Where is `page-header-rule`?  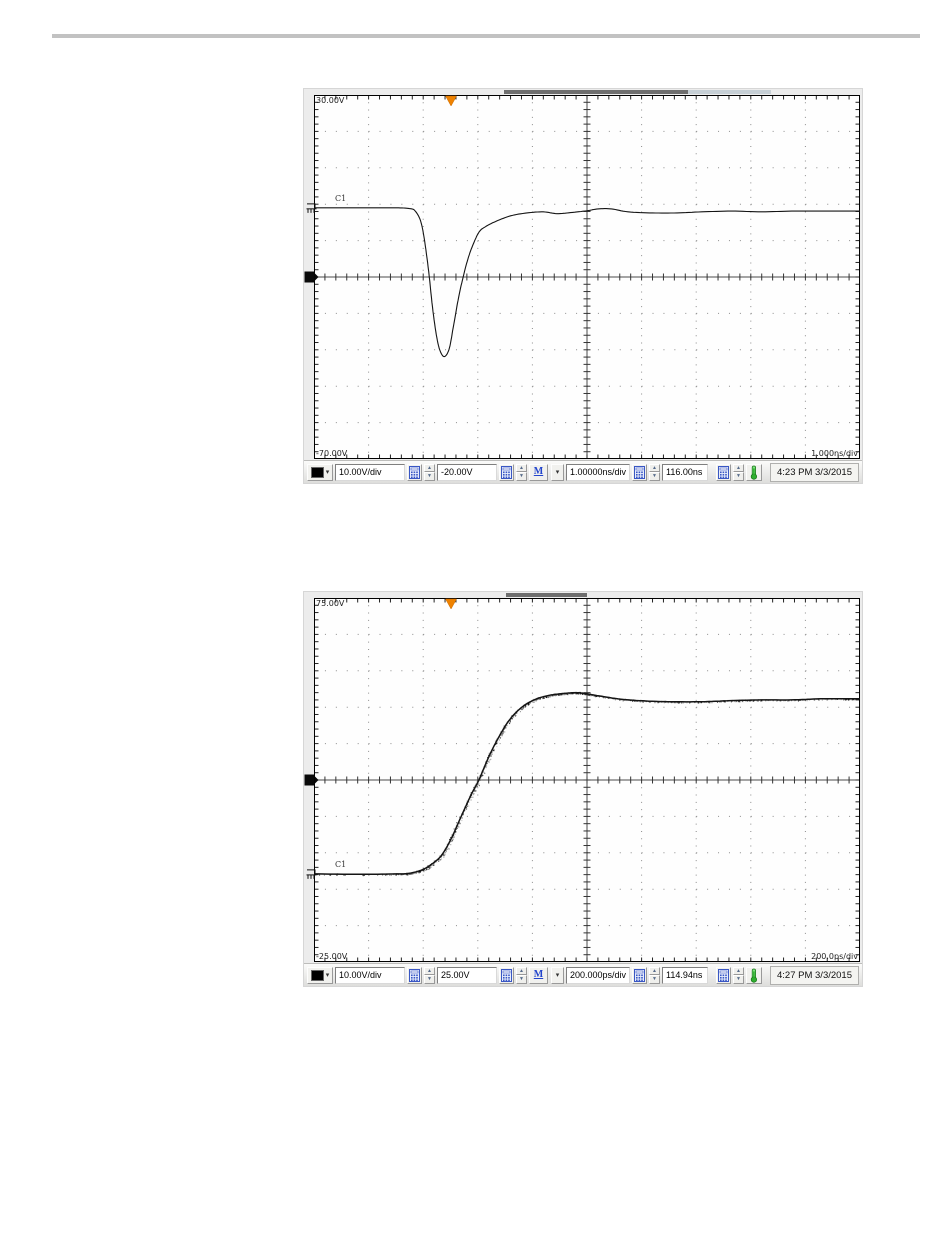
page-header-rule is located at coordinates (486, 36).